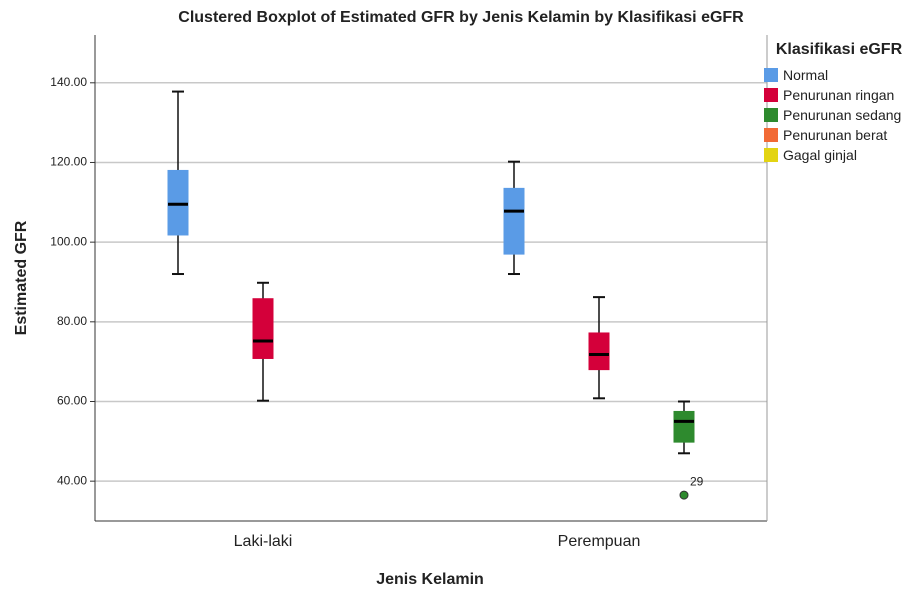 This screenshot has height=589, width=922. What do you see at coordinates (842, 75) in the screenshot?
I see `legend-item: Normal` at bounding box center [842, 75].